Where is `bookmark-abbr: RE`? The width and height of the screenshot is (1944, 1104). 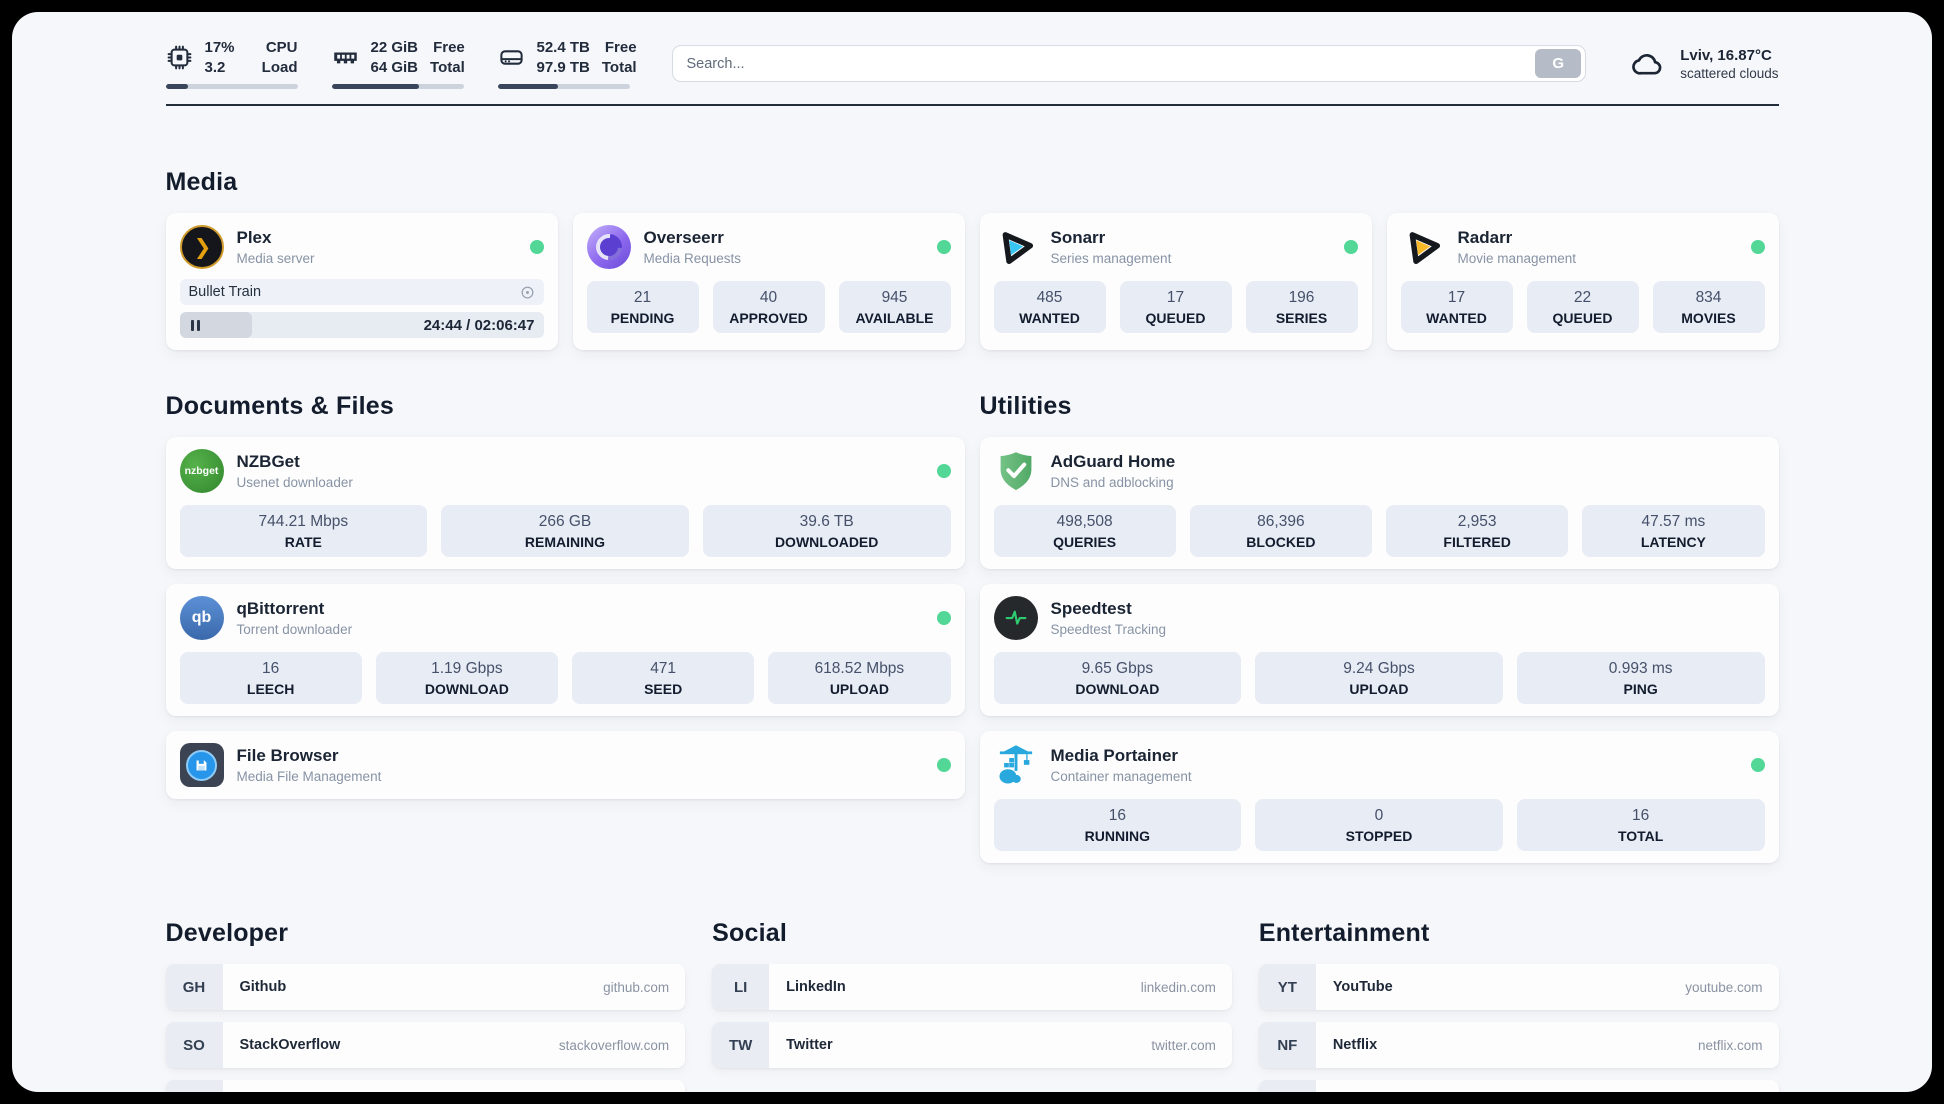 bookmark-abbr: RE is located at coordinates (1287, 1086).